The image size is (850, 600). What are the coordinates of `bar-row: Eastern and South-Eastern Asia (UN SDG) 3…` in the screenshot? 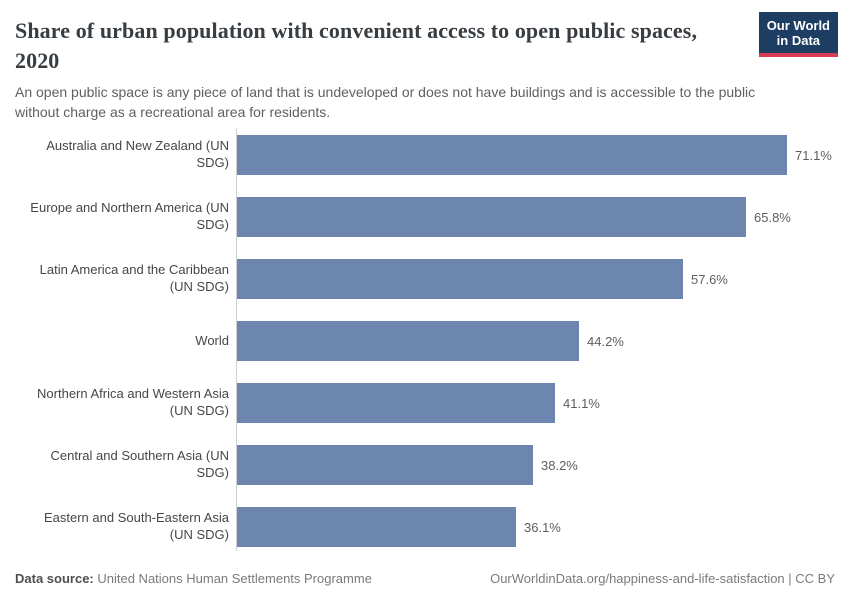 It's located at (425, 527).